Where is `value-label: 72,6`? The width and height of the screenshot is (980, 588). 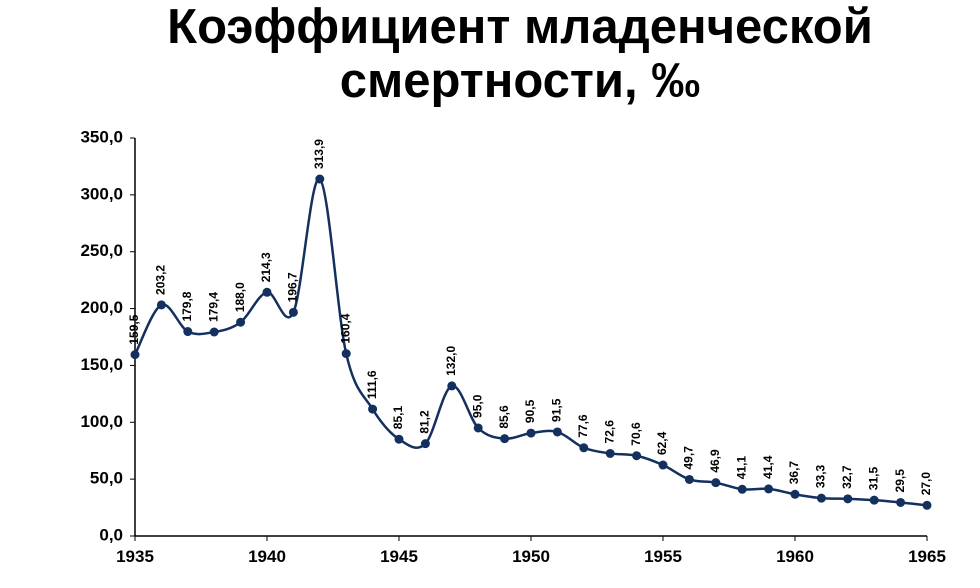
value-label: 72,6 is located at coordinates (609, 432).